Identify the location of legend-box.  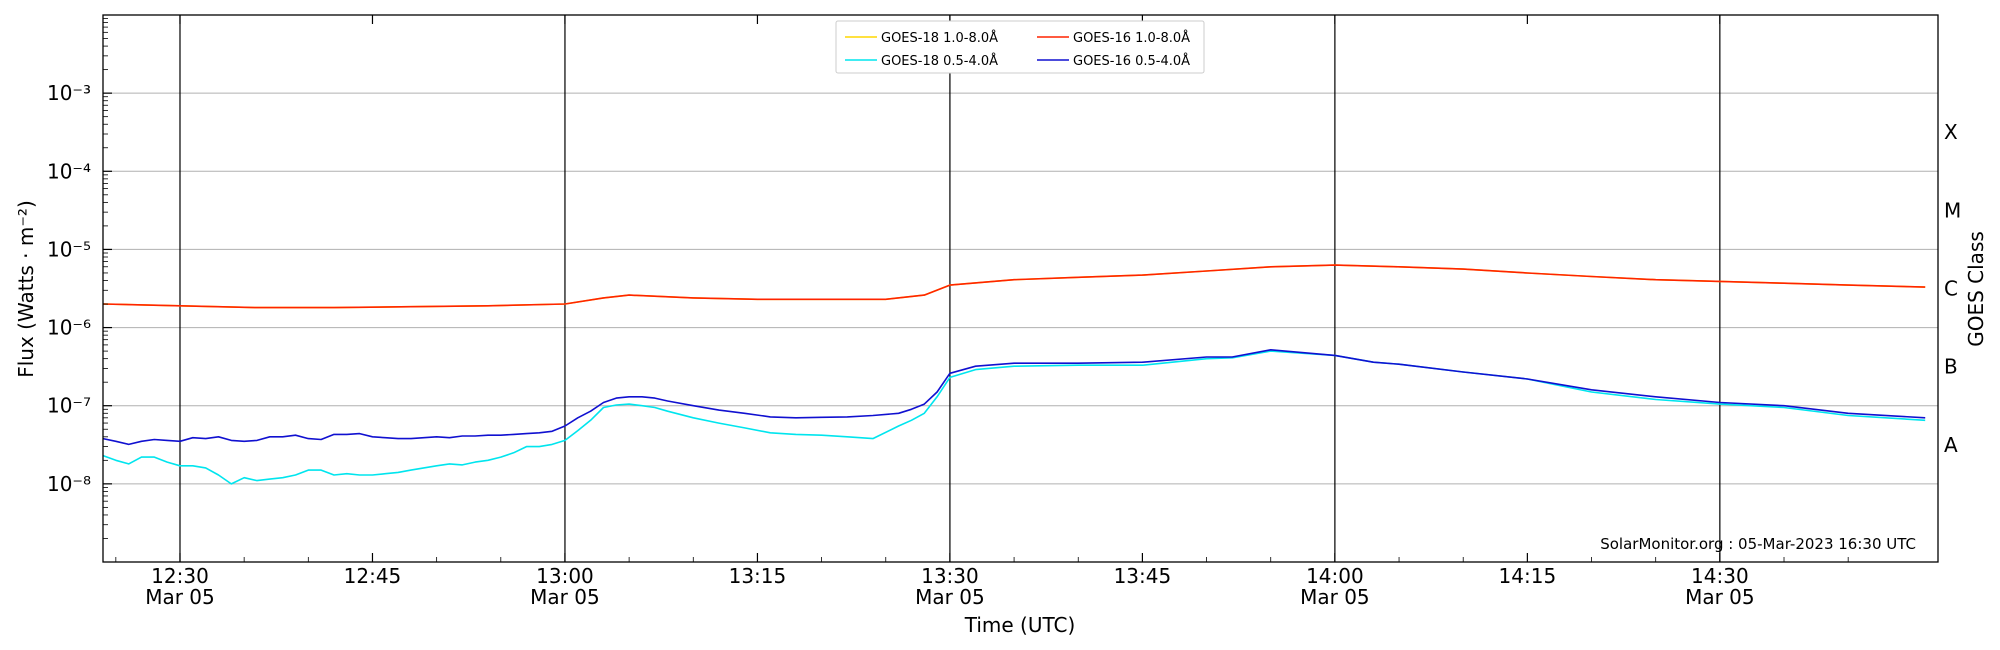
(1020, 47).